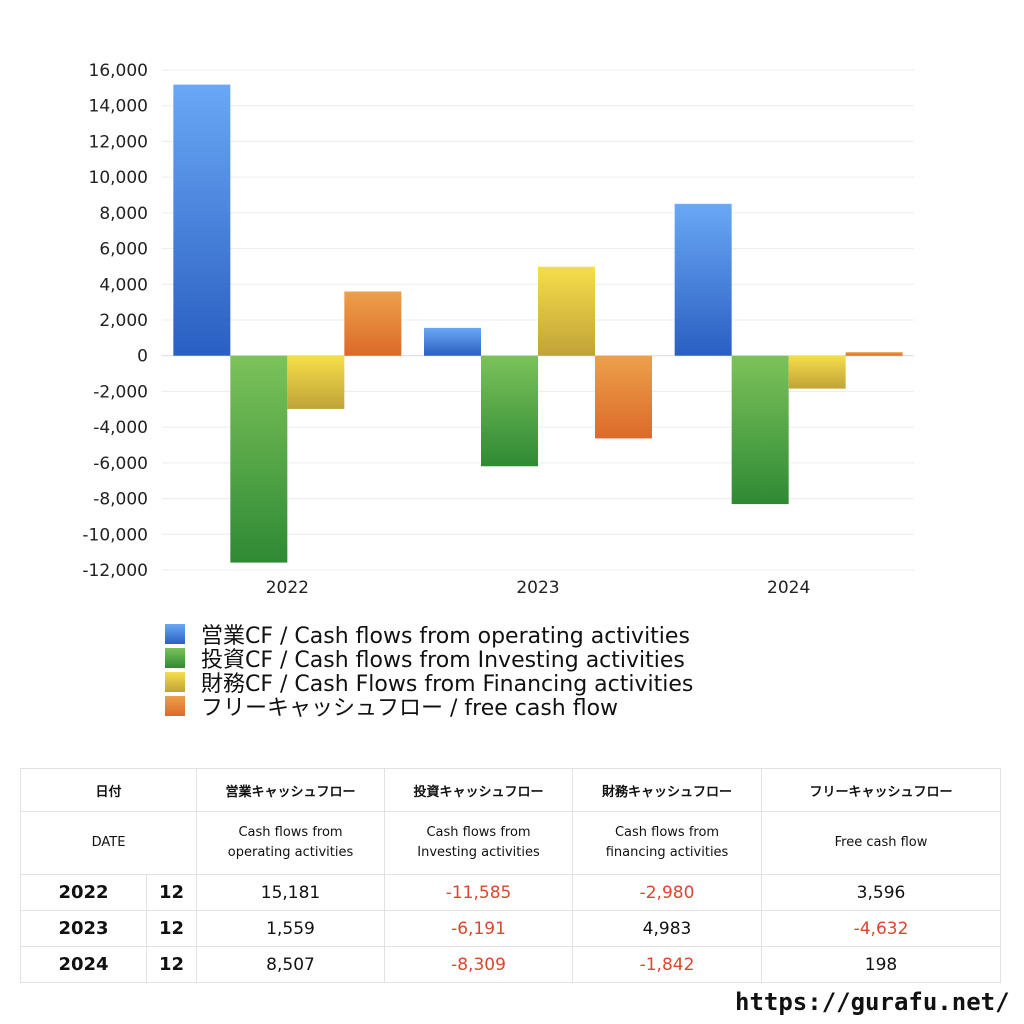  Describe the element at coordinates (123, 285) in the screenshot. I see `y-tick-label: 4,000` at that location.